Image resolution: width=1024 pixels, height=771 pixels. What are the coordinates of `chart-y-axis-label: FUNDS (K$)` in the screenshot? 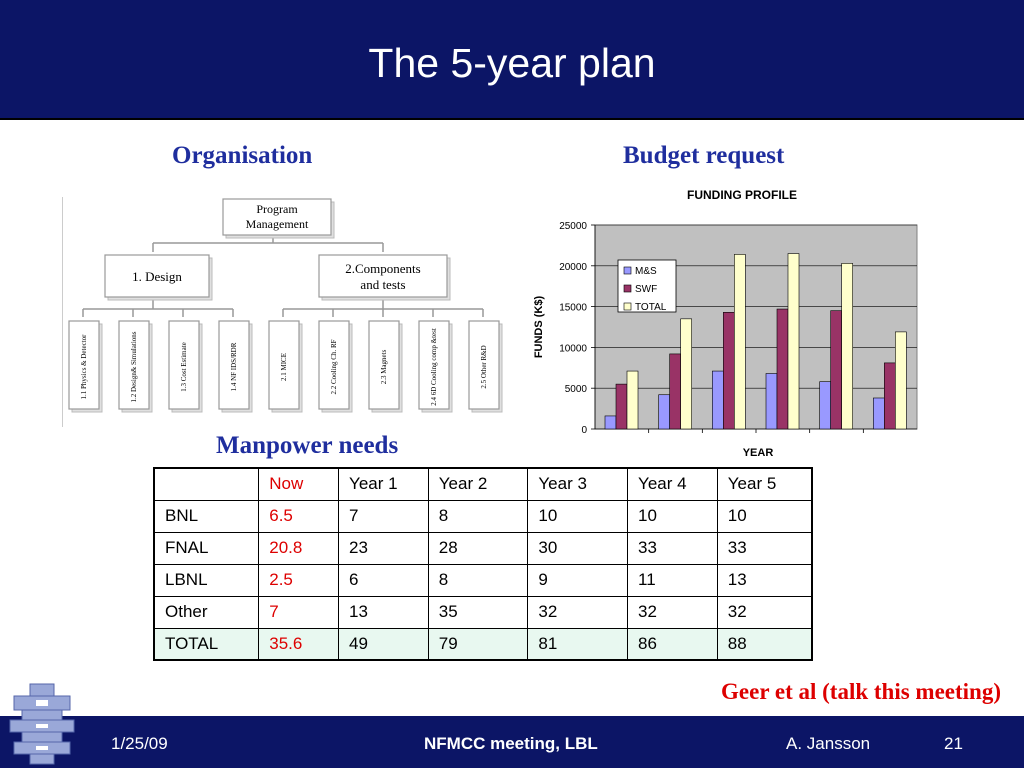 It's located at (539, 327).